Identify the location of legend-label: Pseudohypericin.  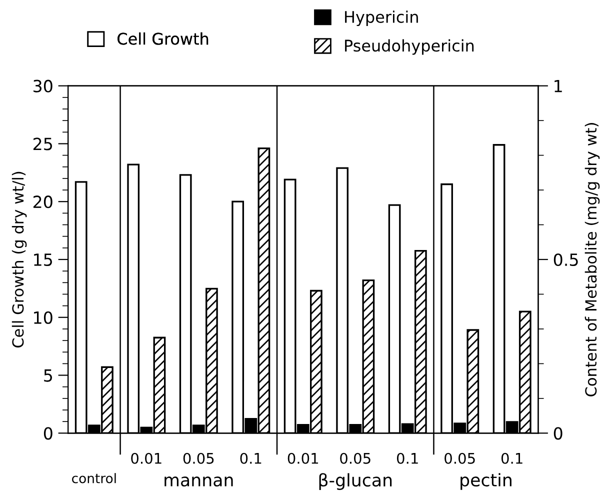
(409, 47).